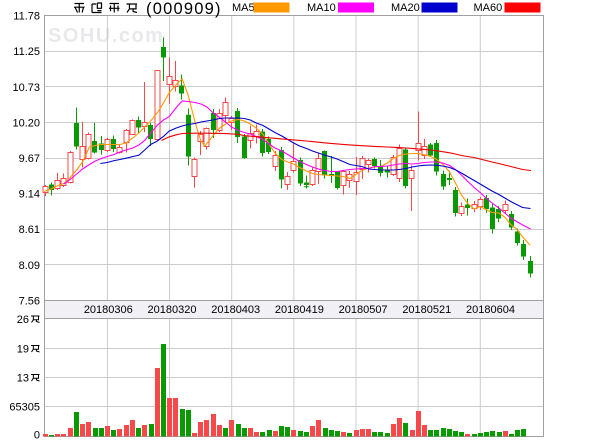 The height and width of the screenshot is (445, 600). I want to click on svg-text: 7.56, so click(29, 302).